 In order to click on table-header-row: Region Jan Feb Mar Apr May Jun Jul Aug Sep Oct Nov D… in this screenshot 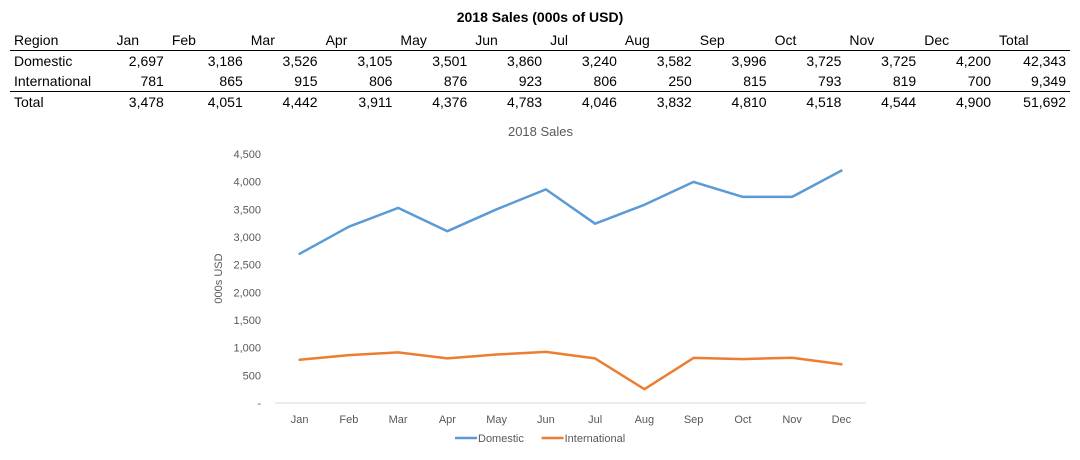, I will do `click(540, 40)`.